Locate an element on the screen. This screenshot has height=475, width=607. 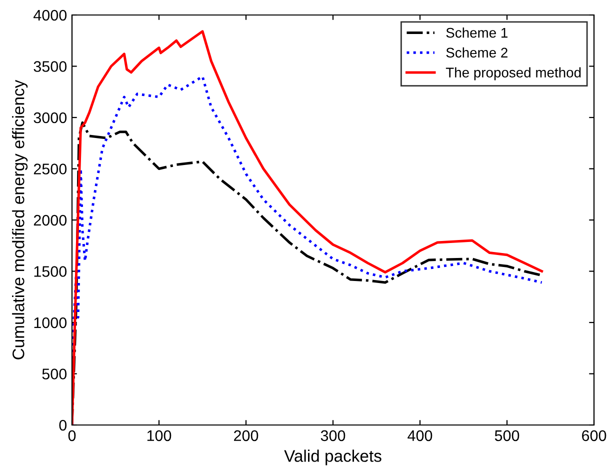
x-axis-title: Valid packets is located at coordinates (333, 458).